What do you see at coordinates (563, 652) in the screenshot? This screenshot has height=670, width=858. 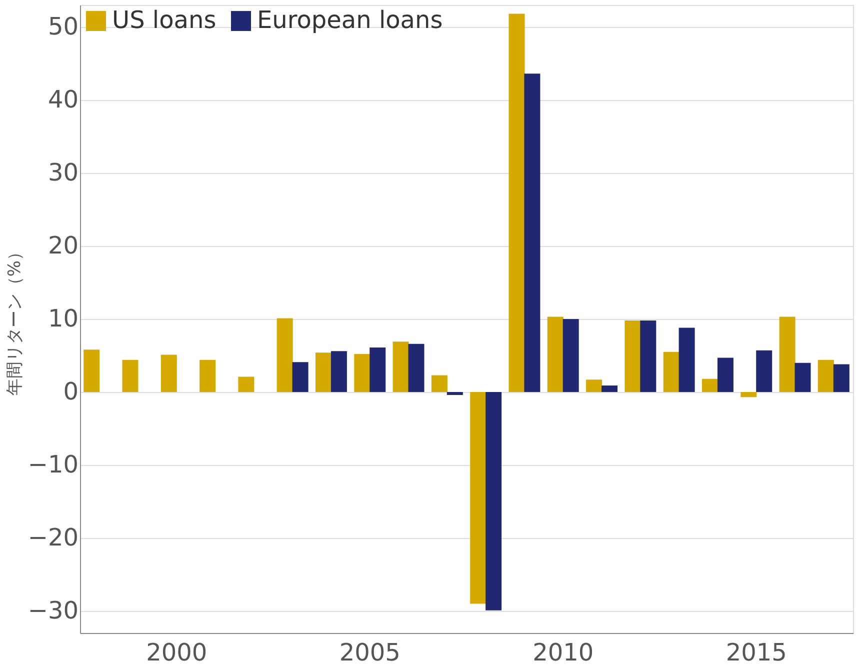 I see `x-tick-label: 2010` at bounding box center [563, 652].